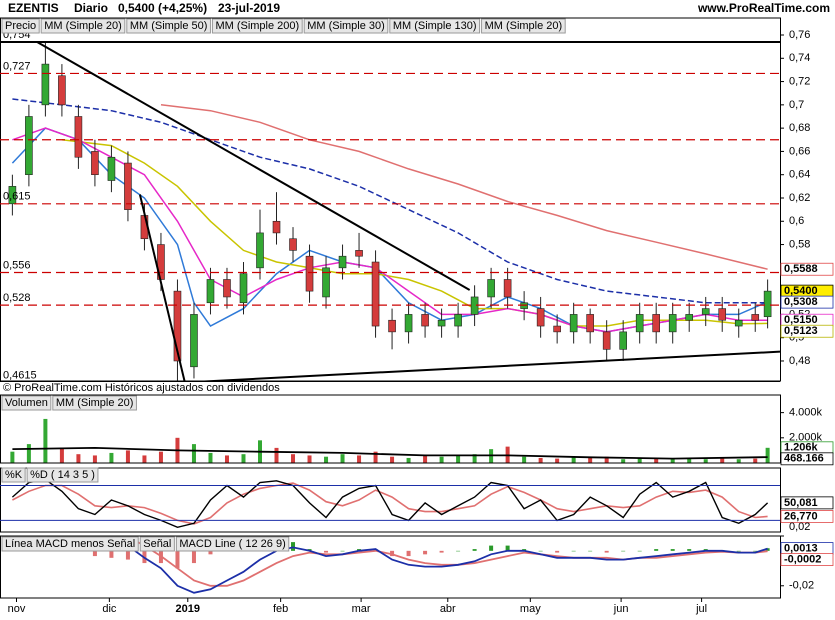  What do you see at coordinates (188, 609) in the screenshot?
I see `x-tick-label: 2019` at bounding box center [188, 609].